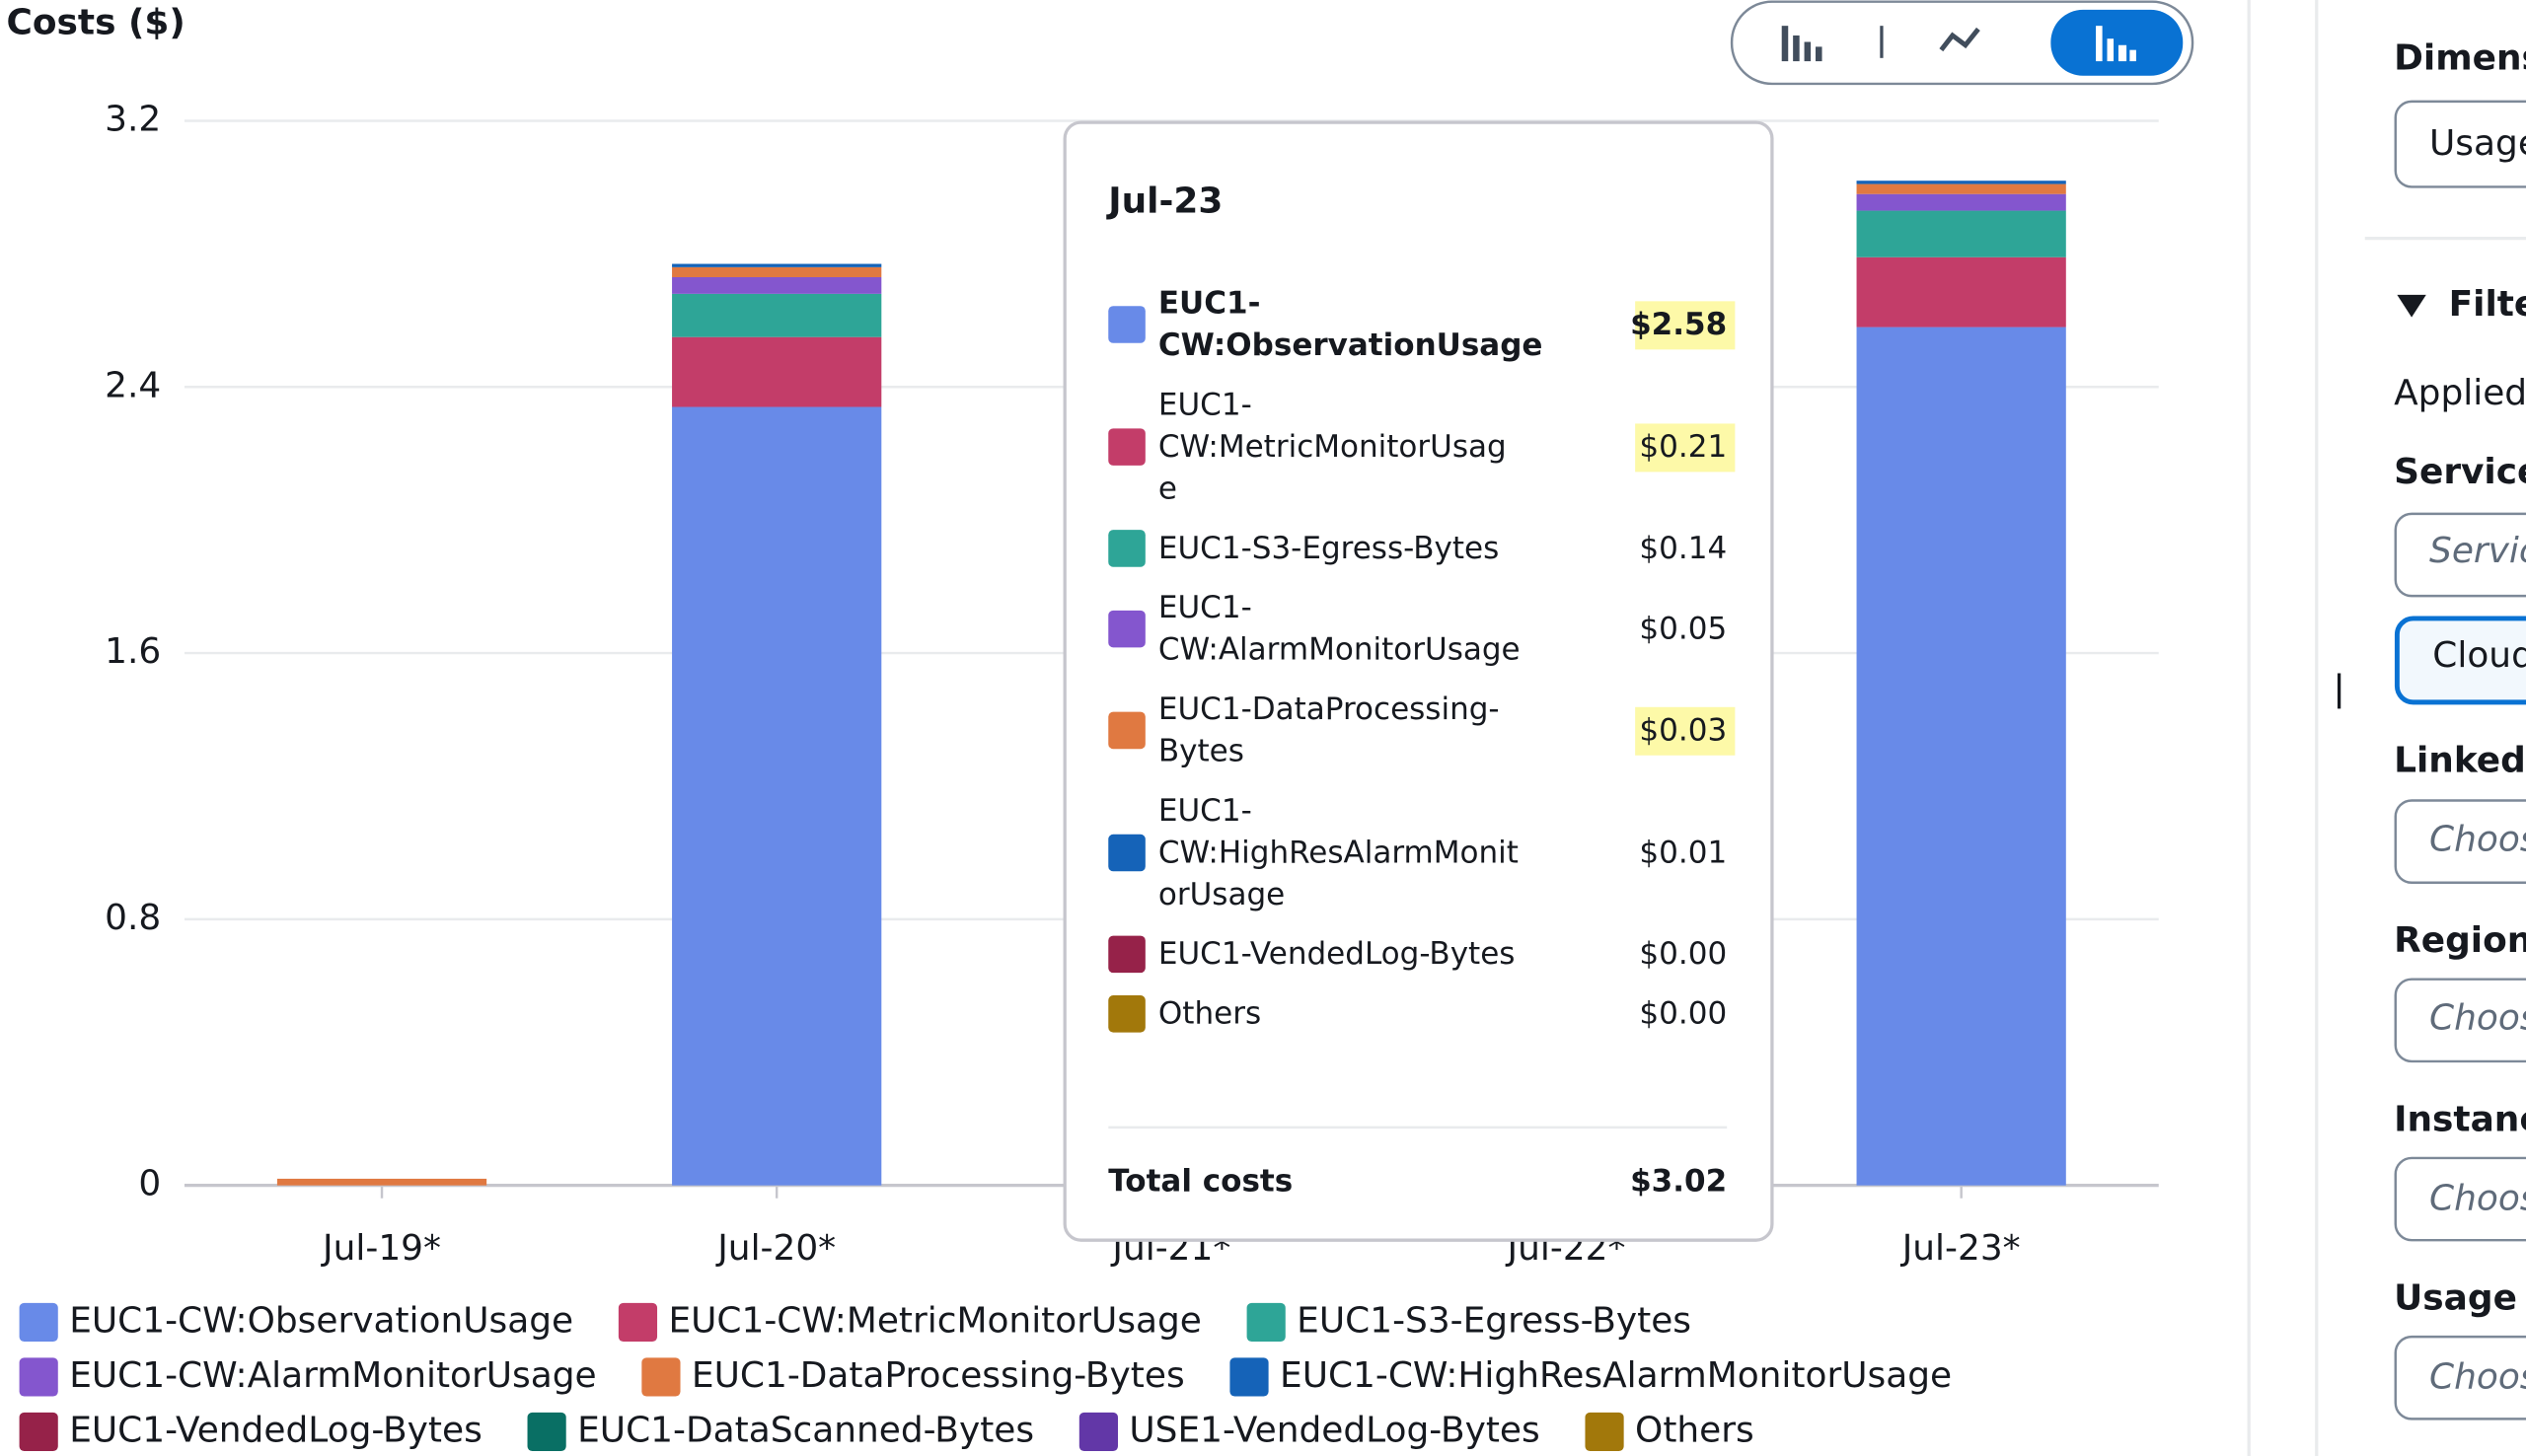 The image size is (2526, 1456). I want to click on tooltip-value: $0.01, so click(1683, 852).